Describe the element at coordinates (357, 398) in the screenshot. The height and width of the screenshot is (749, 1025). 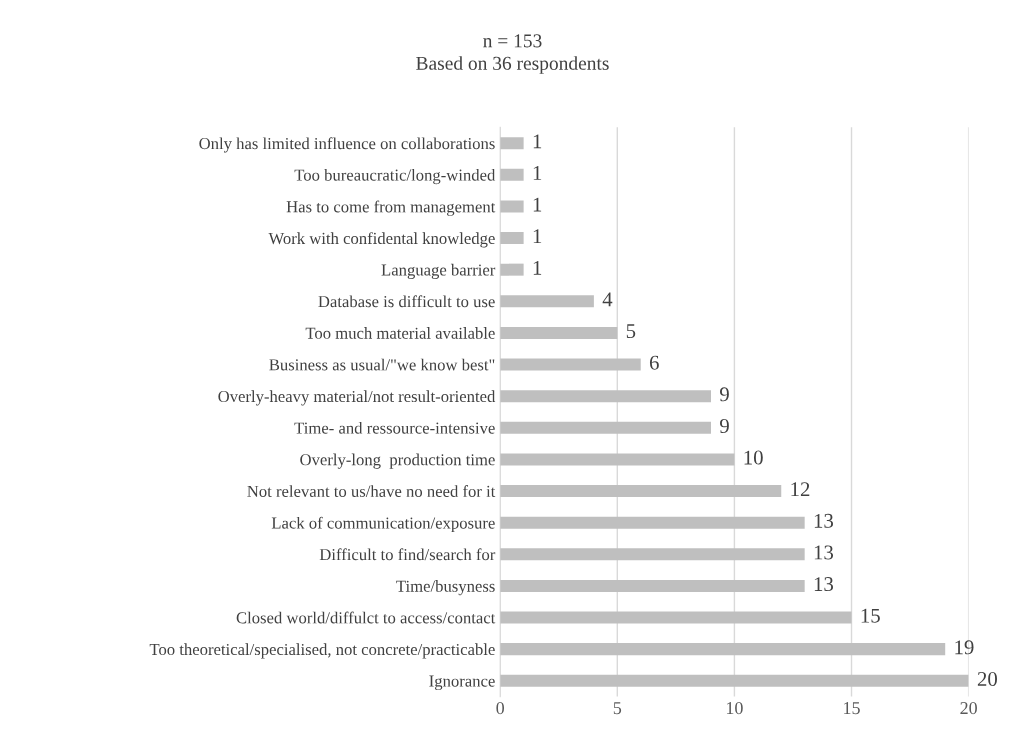
I see `y-tick-label: Overly-heavy material/not result-oriented` at that location.